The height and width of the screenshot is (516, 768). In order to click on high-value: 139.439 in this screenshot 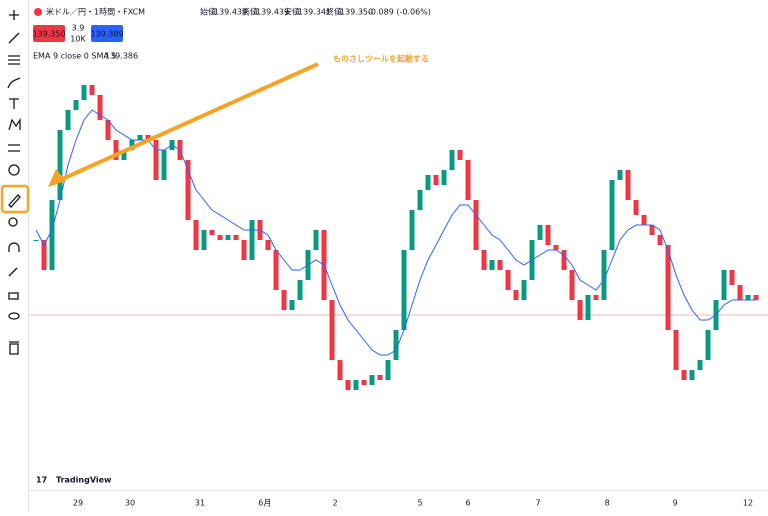, I will do `click(272, 12)`.